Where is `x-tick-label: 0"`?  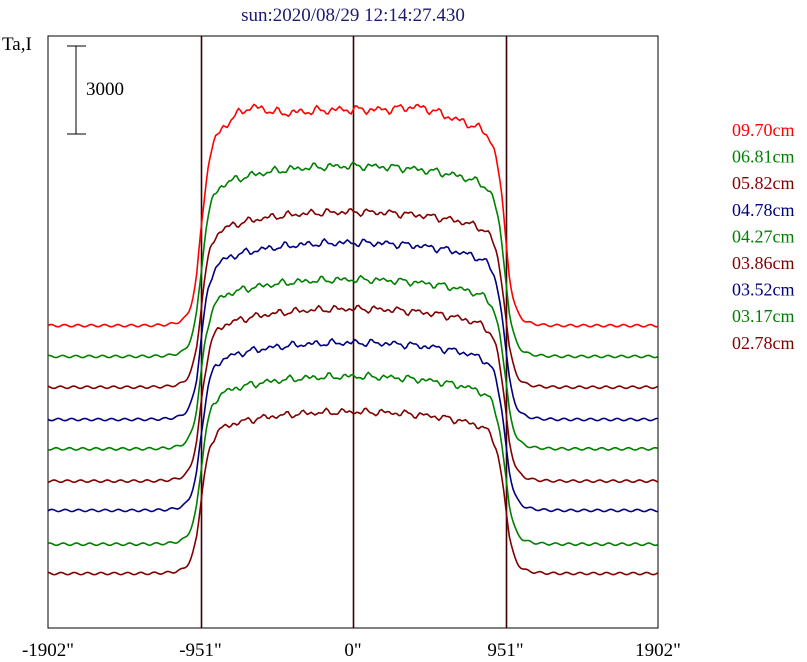
x-tick-label: 0" is located at coordinates (352, 650).